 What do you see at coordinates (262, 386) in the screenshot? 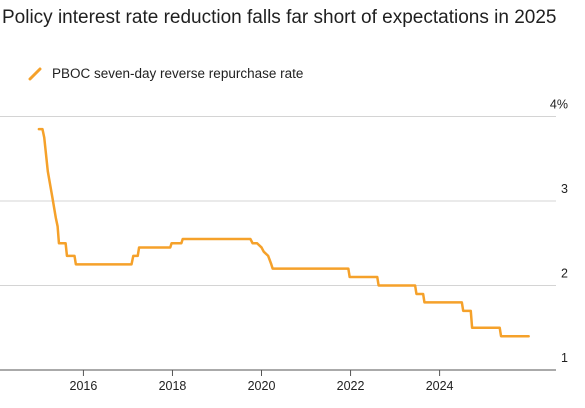
I see `x-tick-label-2020: 2020` at bounding box center [262, 386].